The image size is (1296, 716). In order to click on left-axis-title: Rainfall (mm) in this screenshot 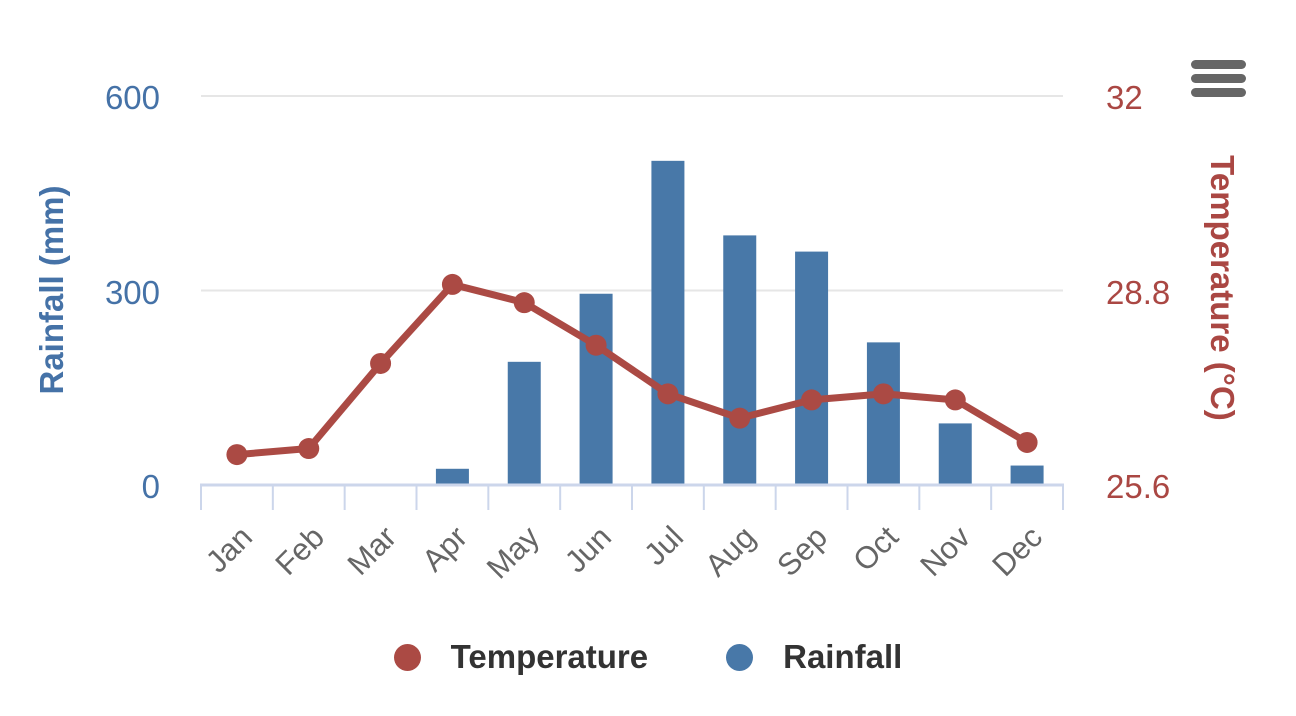, I will do `click(51, 290)`.